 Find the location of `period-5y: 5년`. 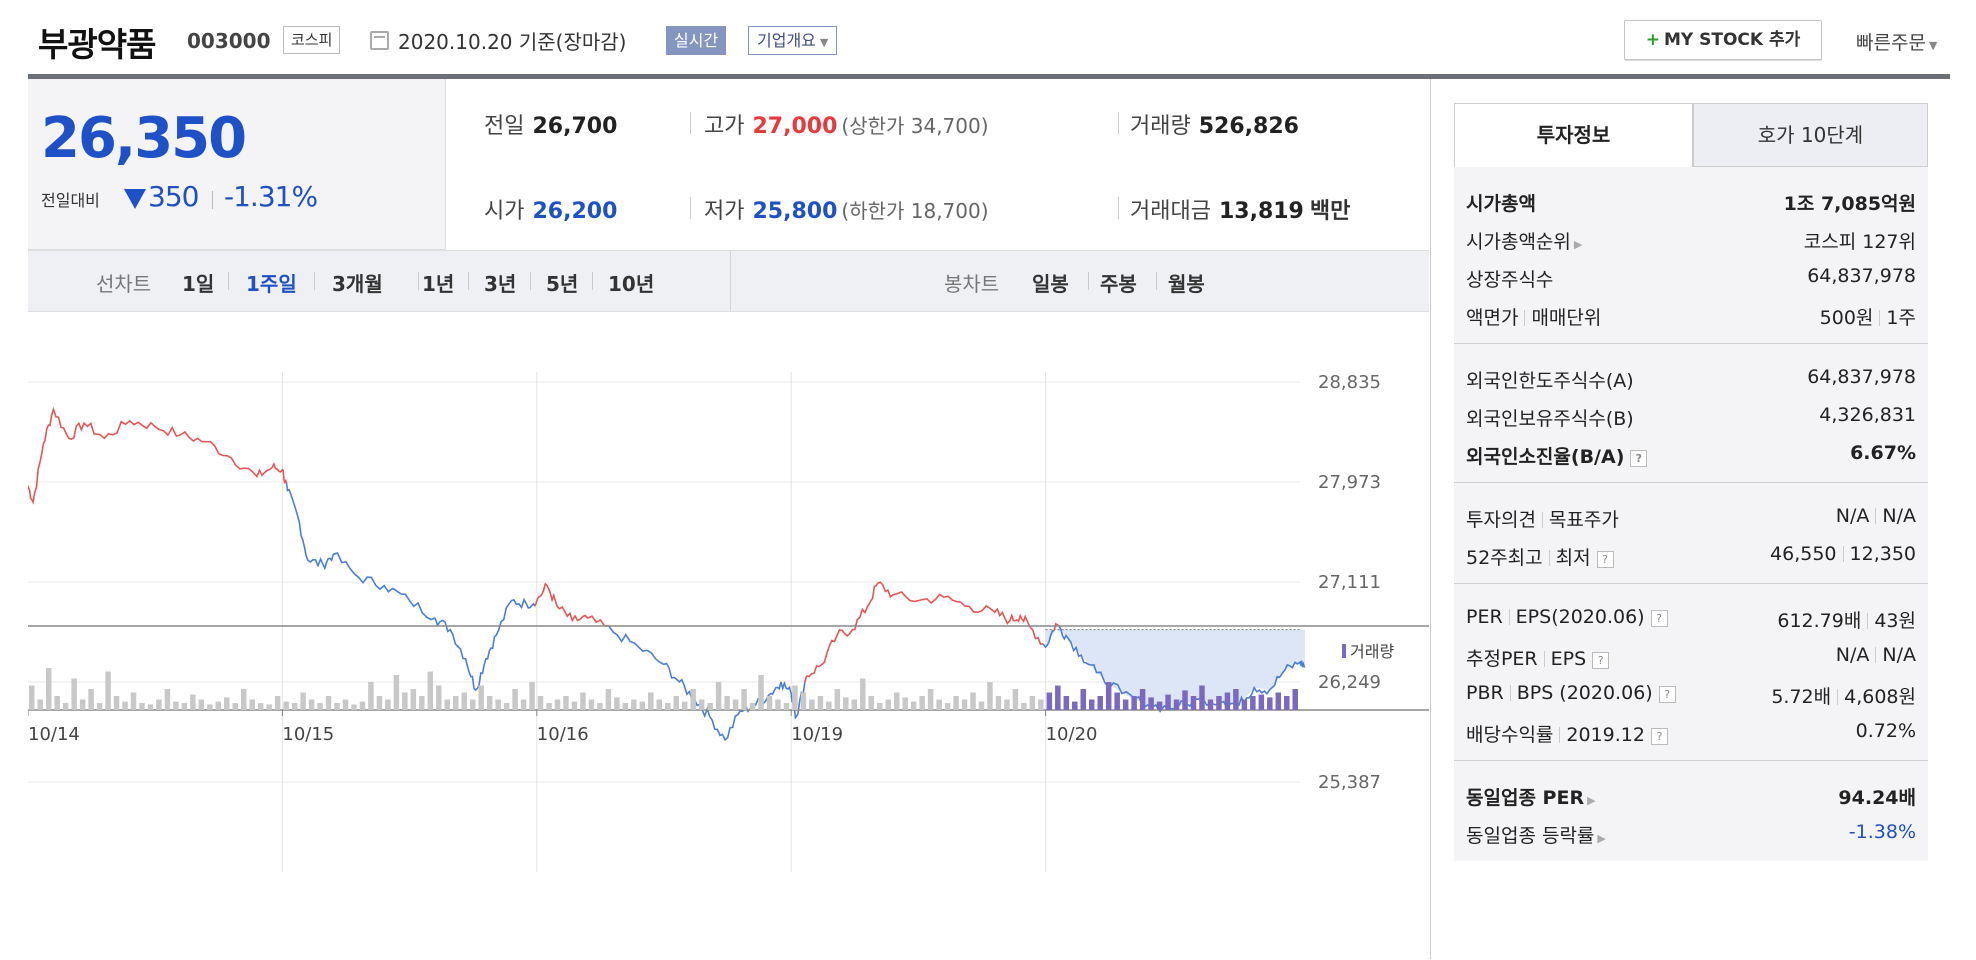

period-5y: 5년 is located at coordinates (562, 284).